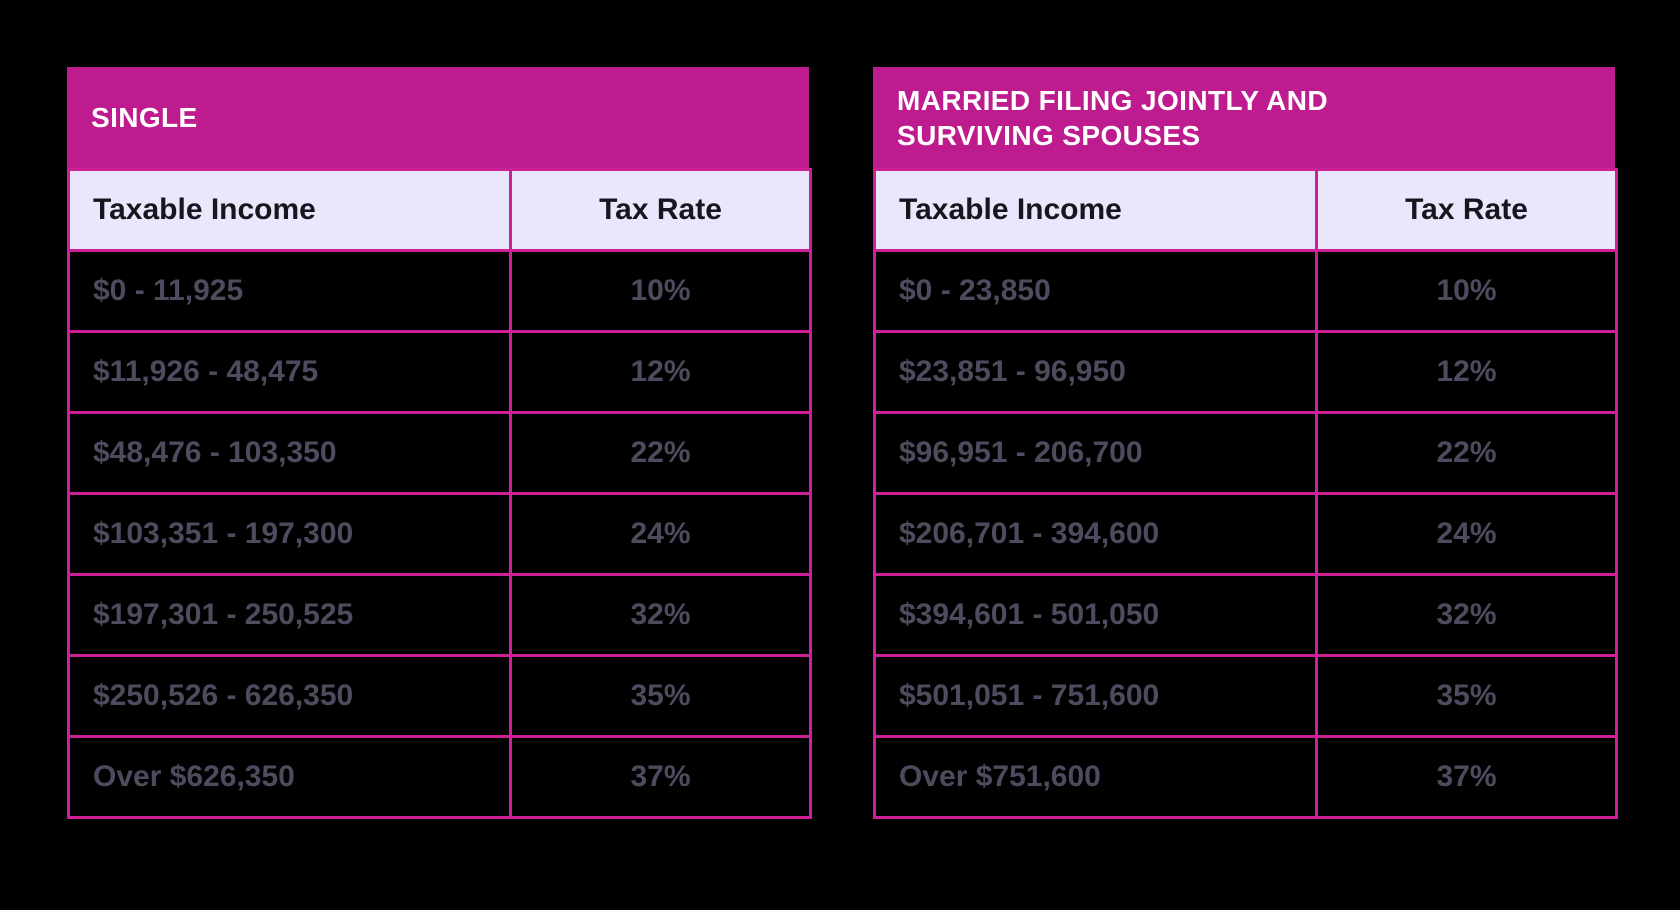 This screenshot has height=910, width=1680. What do you see at coordinates (1095, 777) in the screenshot?
I see `taxable-income-cell: Over $751,600` at bounding box center [1095, 777].